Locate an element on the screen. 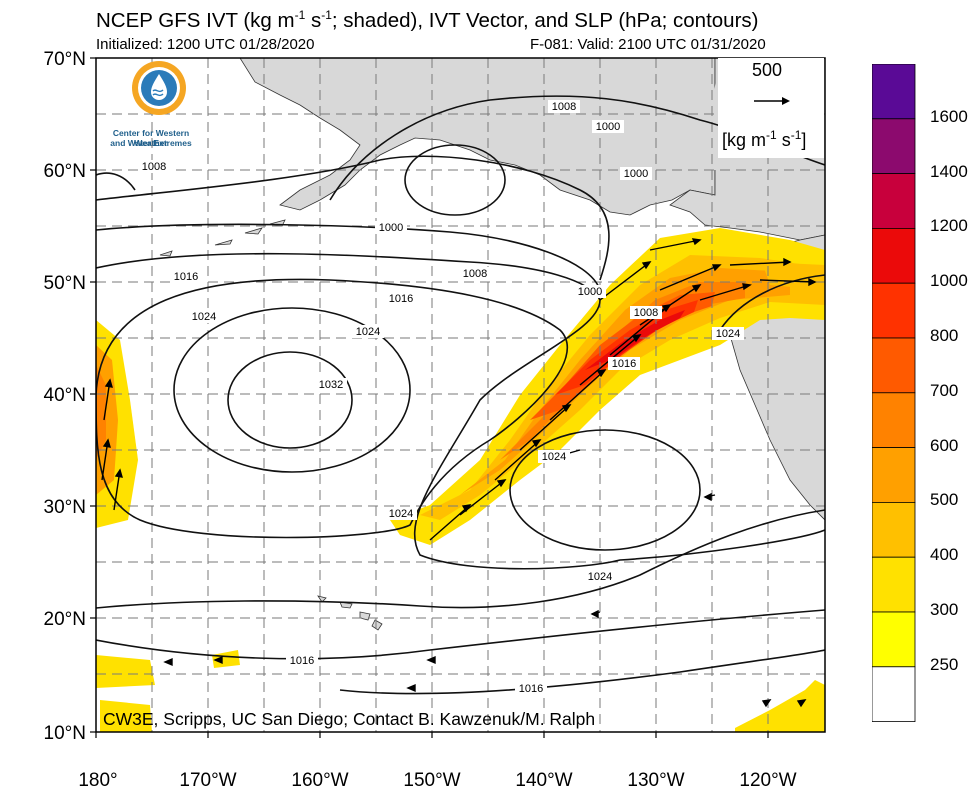  colorbar is located at coordinates (894, 393).